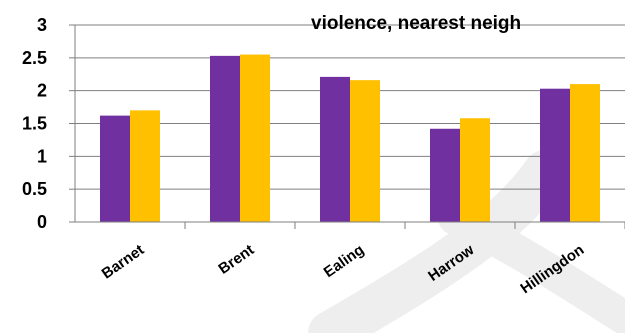 The width and height of the screenshot is (625, 333). Describe the element at coordinates (344, 261) in the screenshot. I see `x-tick-label: Ealing` at that location.